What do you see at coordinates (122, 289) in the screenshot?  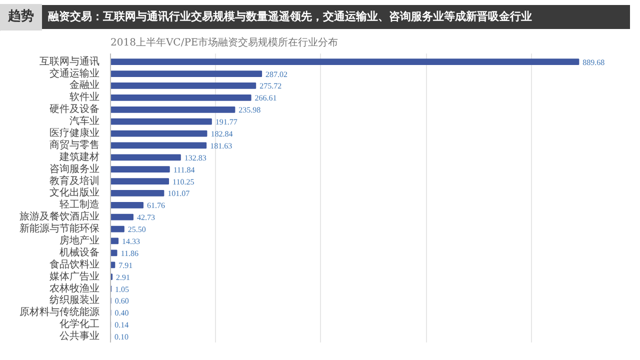 I see `data-label: 1.05` at bounding box center [122, 289].